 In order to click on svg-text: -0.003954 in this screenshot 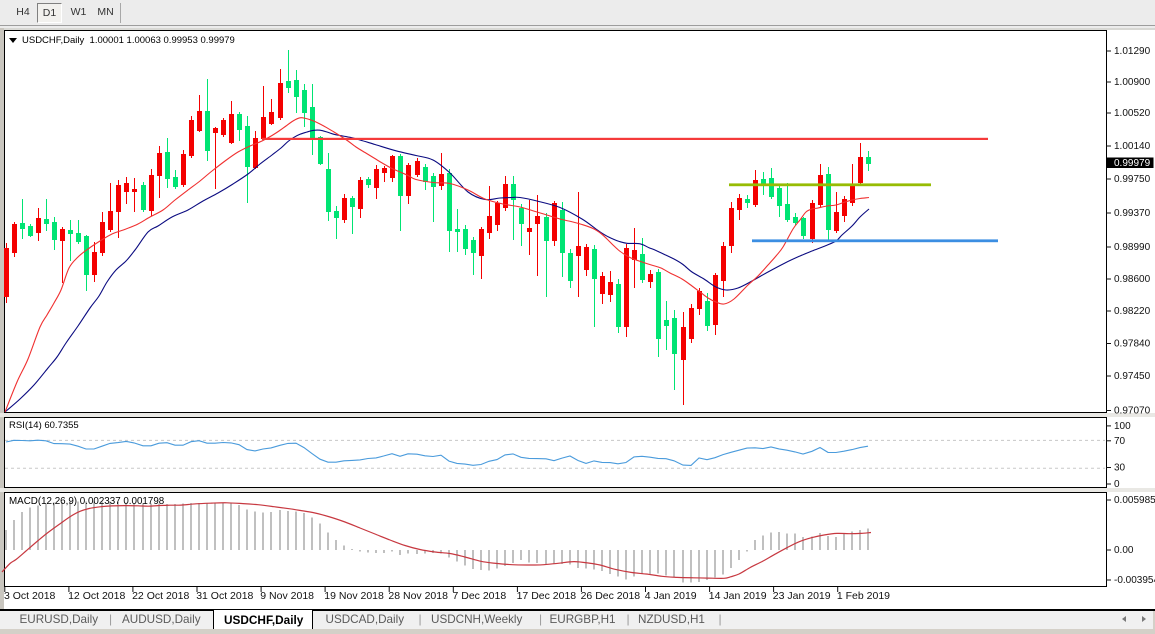, I will do `click(1134, 580)`.